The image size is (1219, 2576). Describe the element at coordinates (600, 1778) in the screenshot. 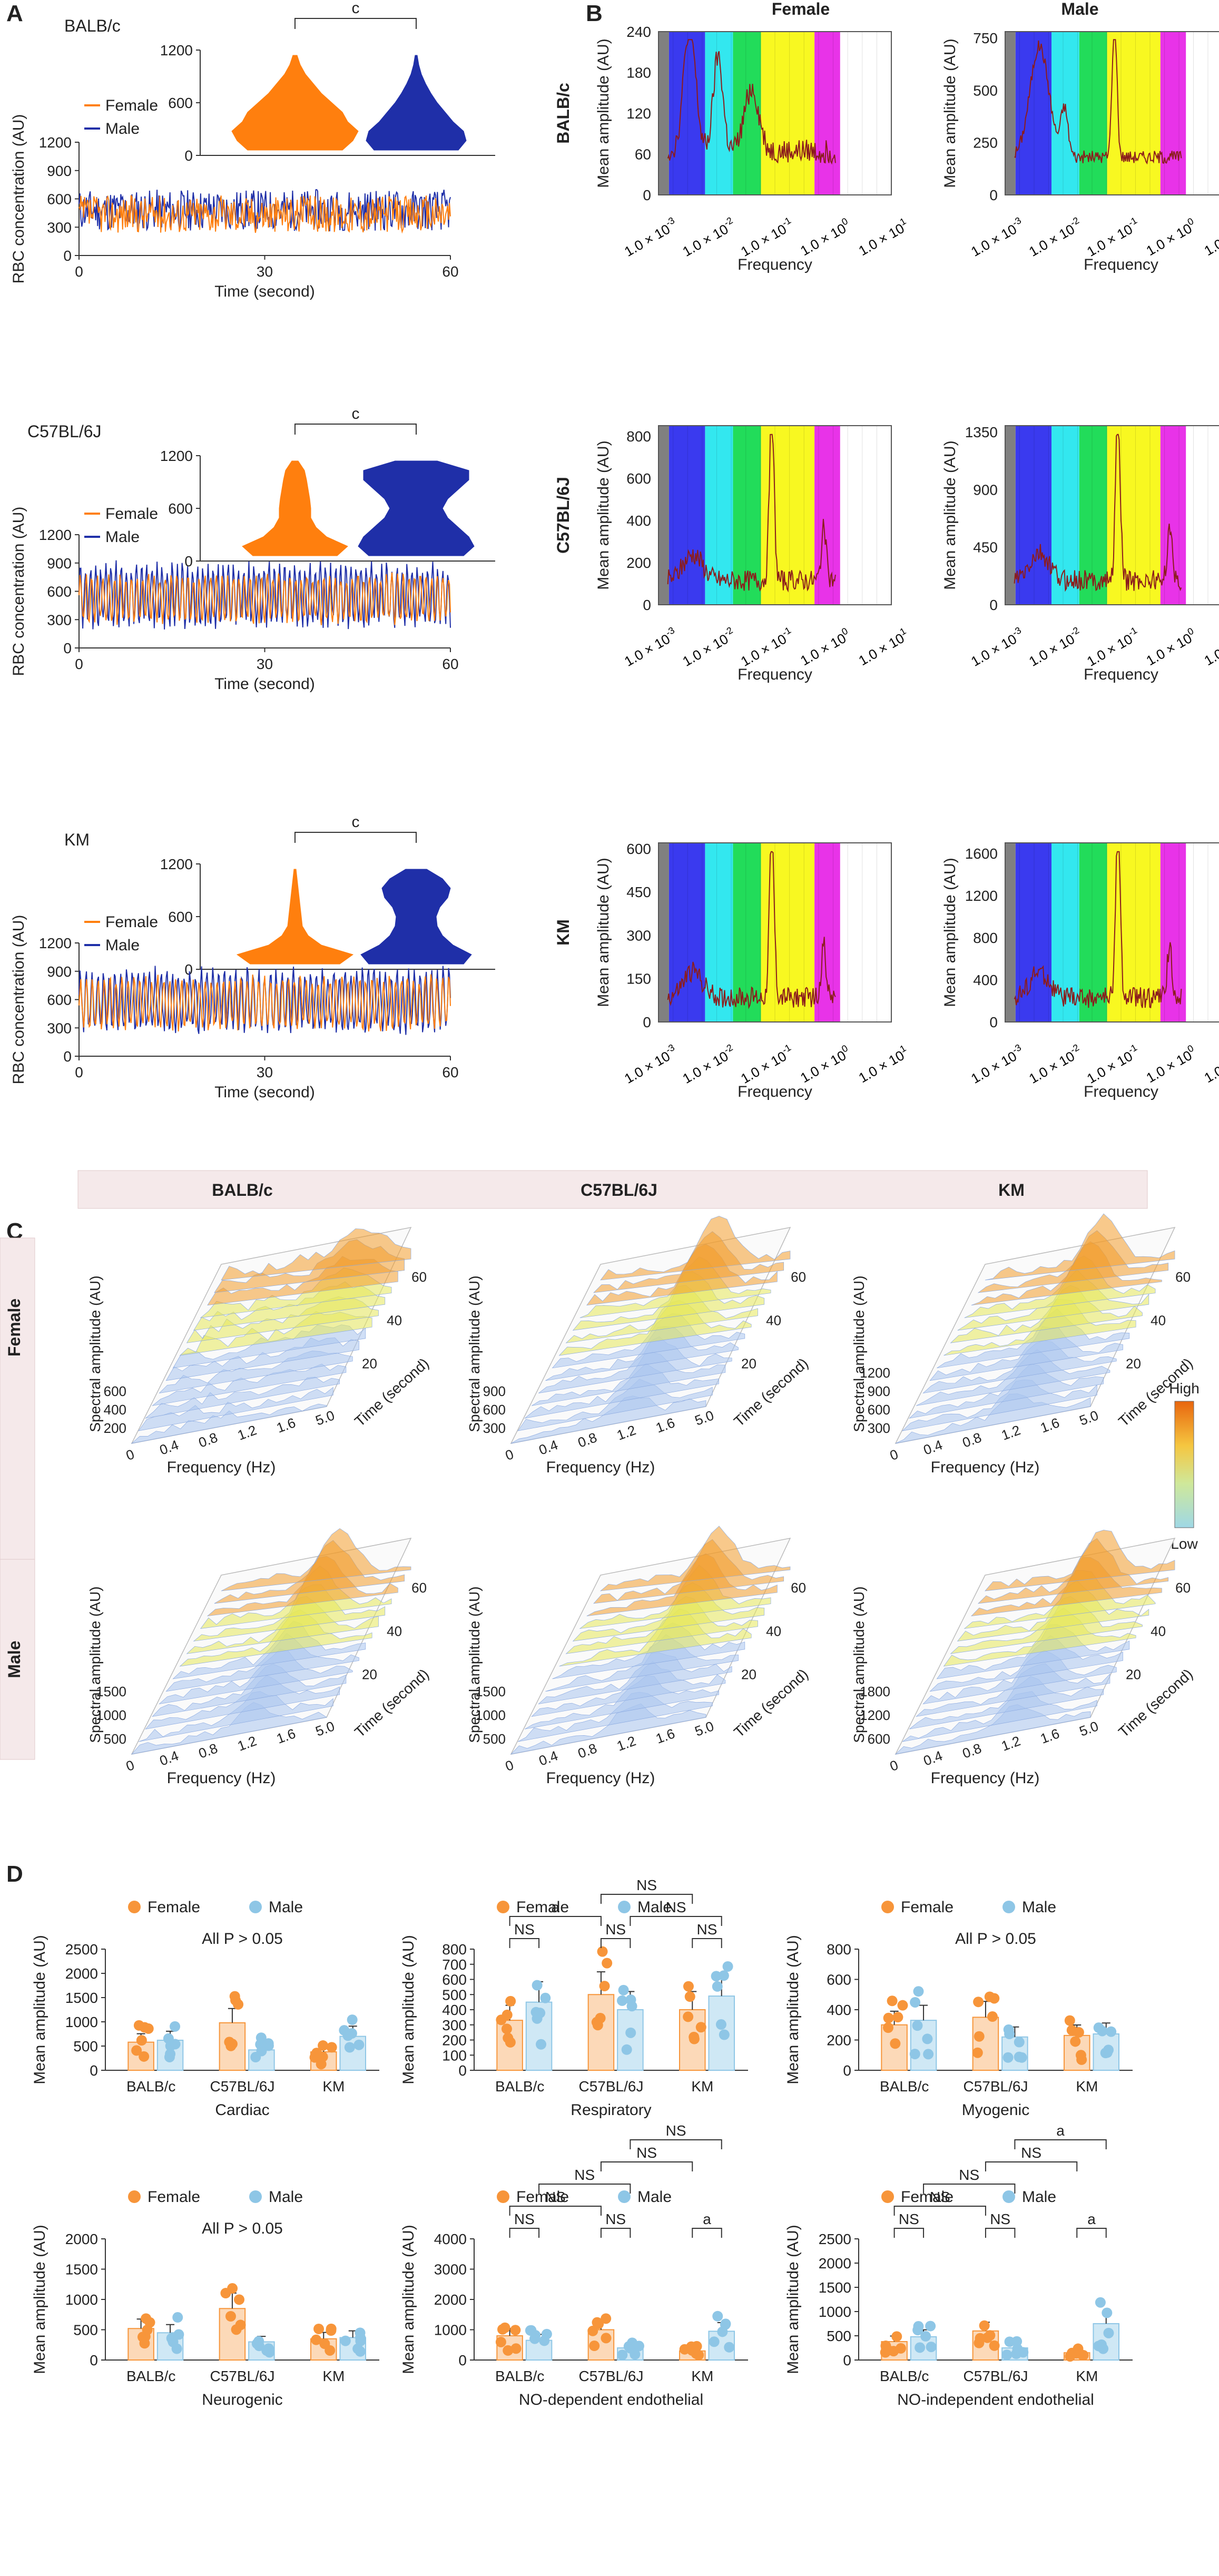

I see `x-axis-title: Frequency (Hz)` at that location.